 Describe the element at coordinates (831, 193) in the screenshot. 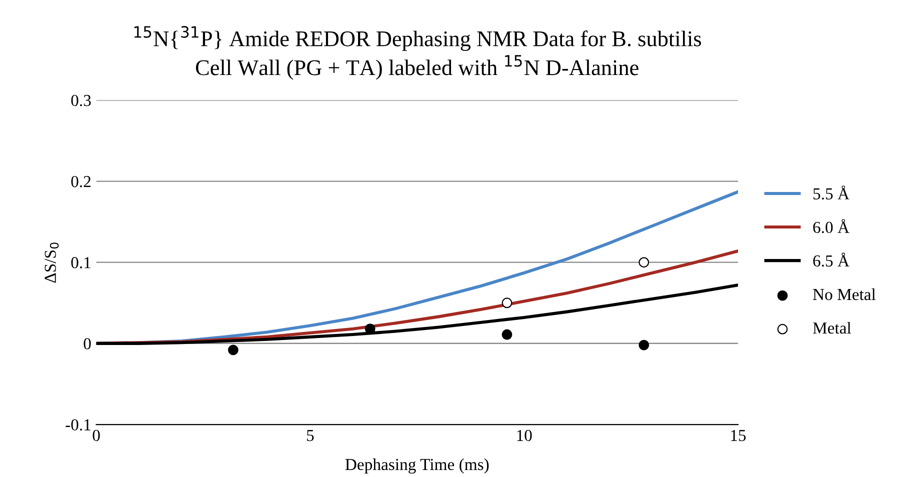

I see `legend-label: 5.5 Å` at that location.